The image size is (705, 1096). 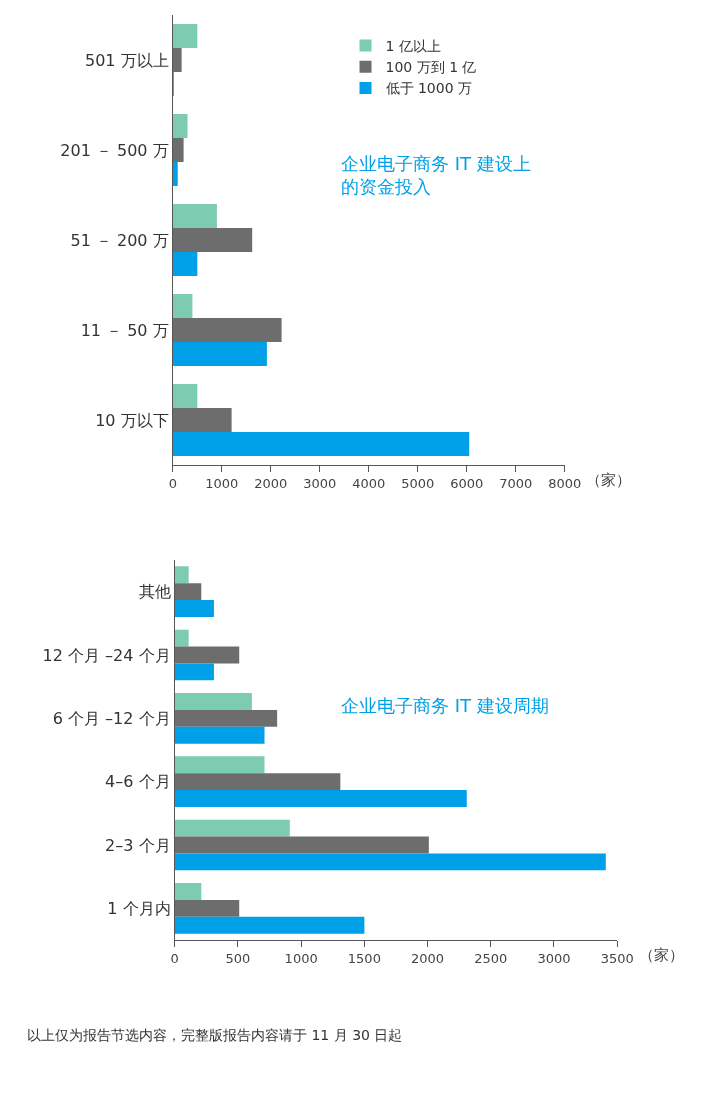 I want to click on y-tick-label: 1 个月内, so click(x=139, y=908).